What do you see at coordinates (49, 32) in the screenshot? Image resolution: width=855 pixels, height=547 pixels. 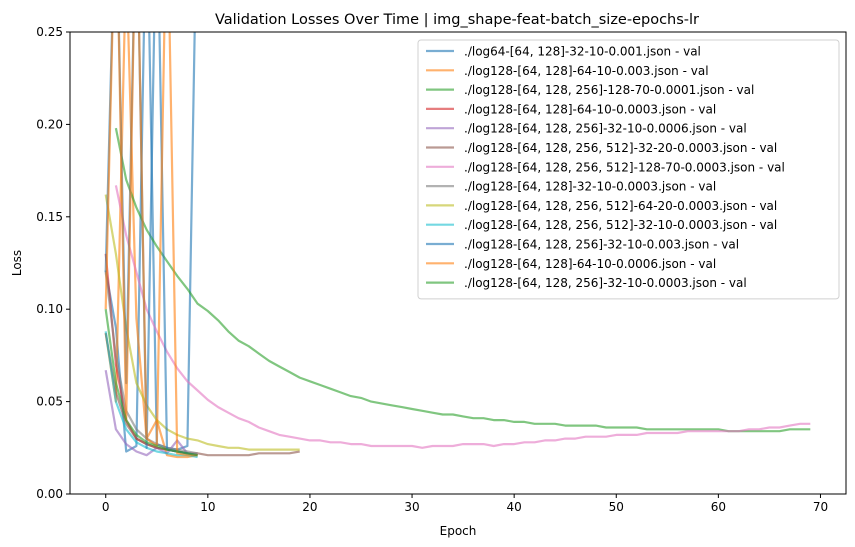 I see `y-tick-label: 0.25` at bounding box center [49, 32].